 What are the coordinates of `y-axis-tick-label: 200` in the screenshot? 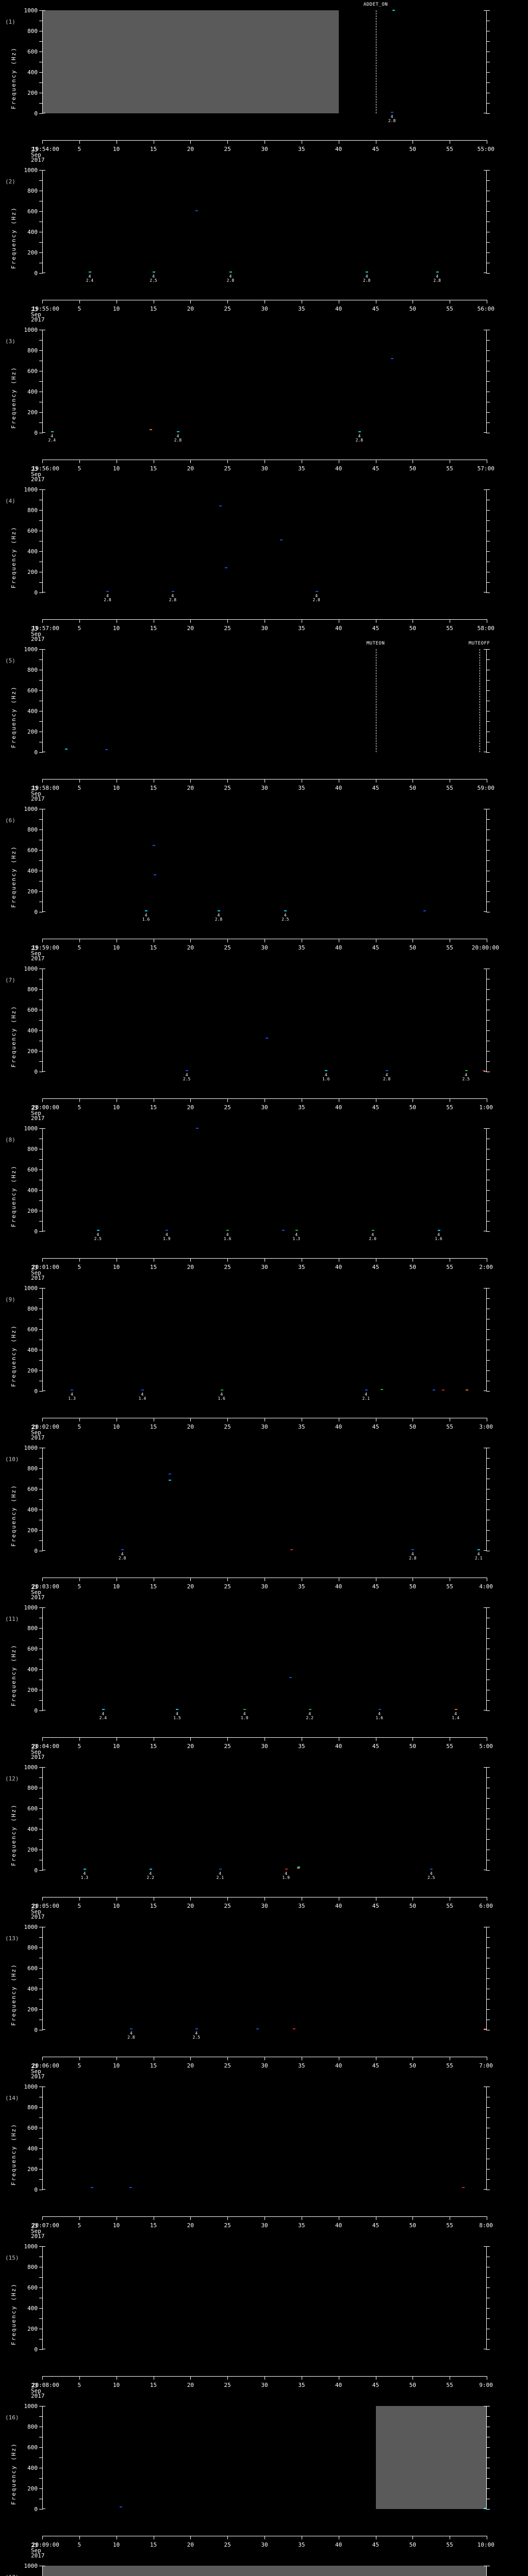 It's located at (32, 572).